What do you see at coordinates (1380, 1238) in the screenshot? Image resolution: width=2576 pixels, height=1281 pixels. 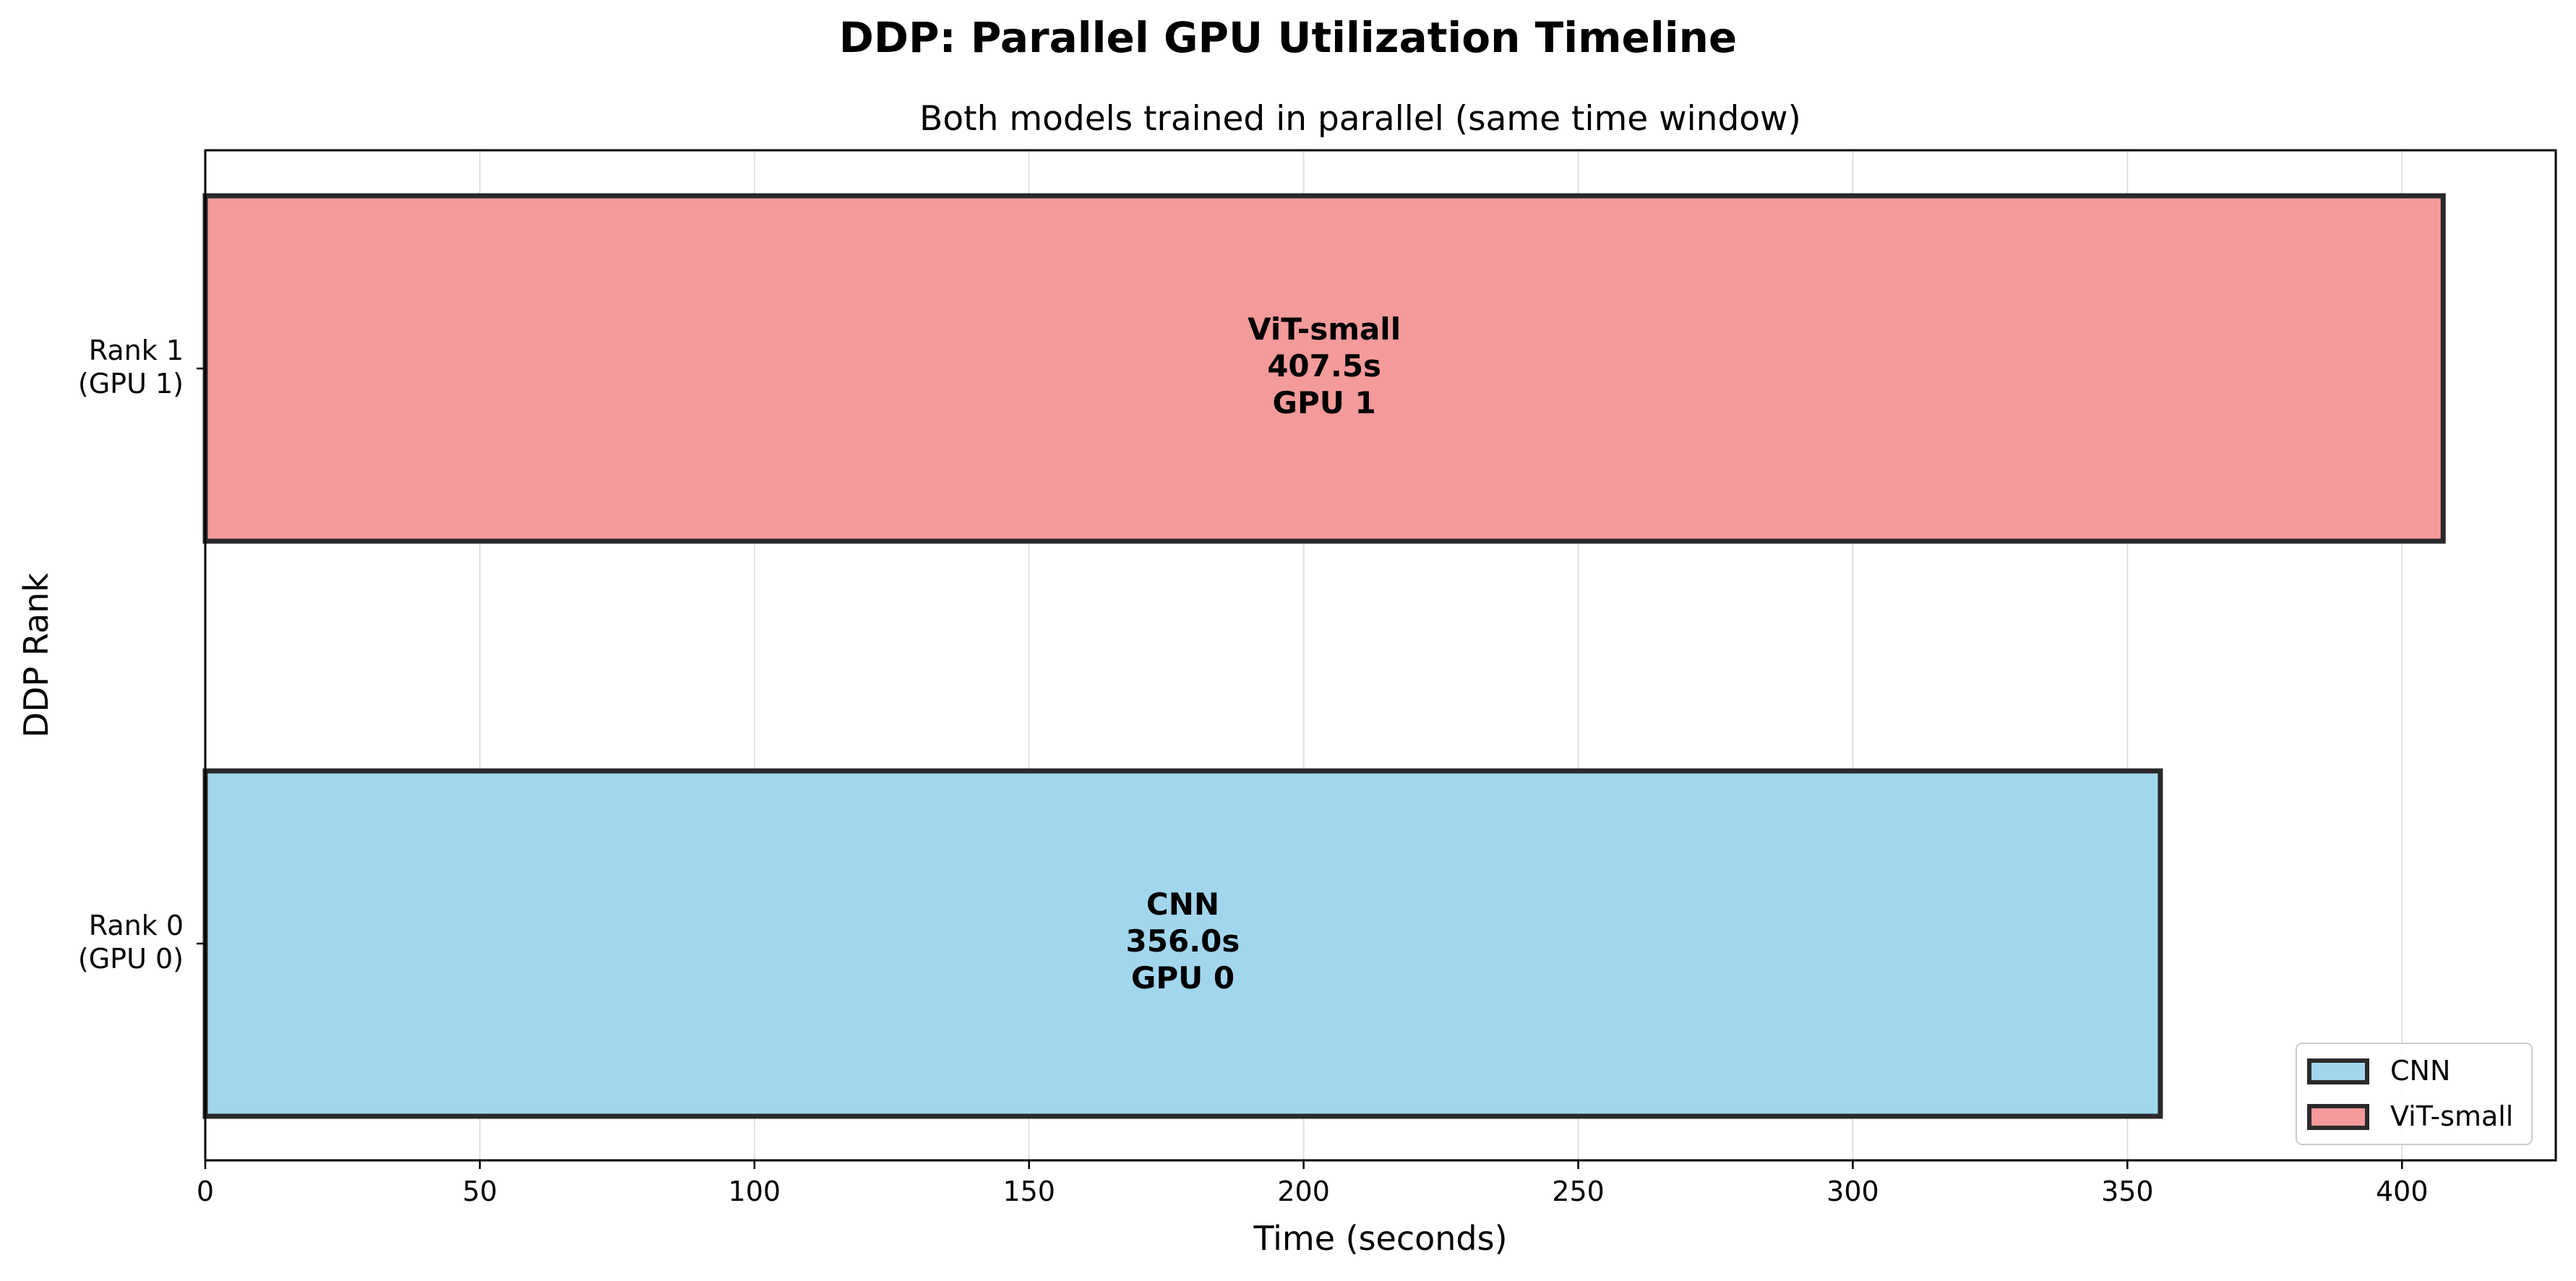 I see `x-axis-label: Time (seconds)` at bounding box center [1380, 1238].